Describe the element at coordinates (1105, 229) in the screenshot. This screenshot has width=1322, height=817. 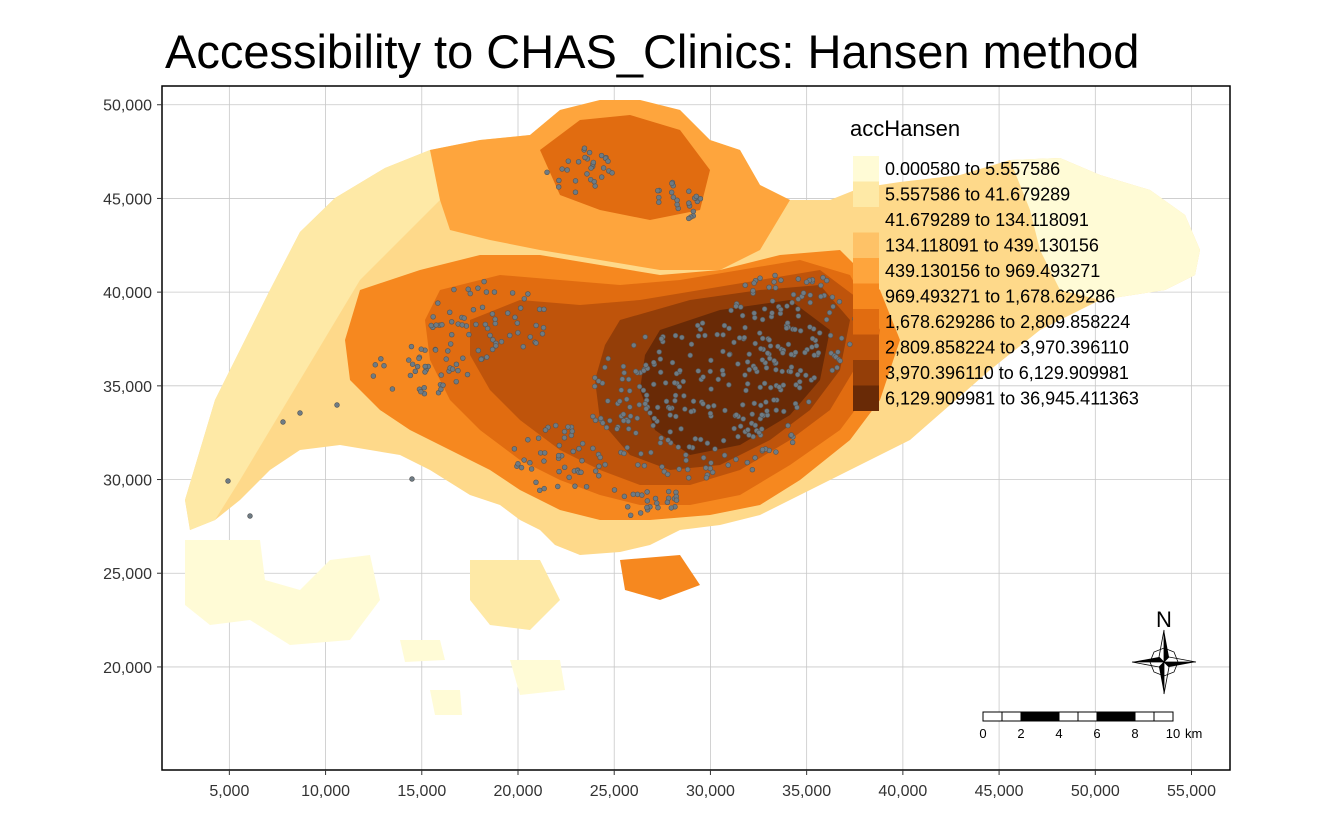
I see `zone-east-pale` at that location.